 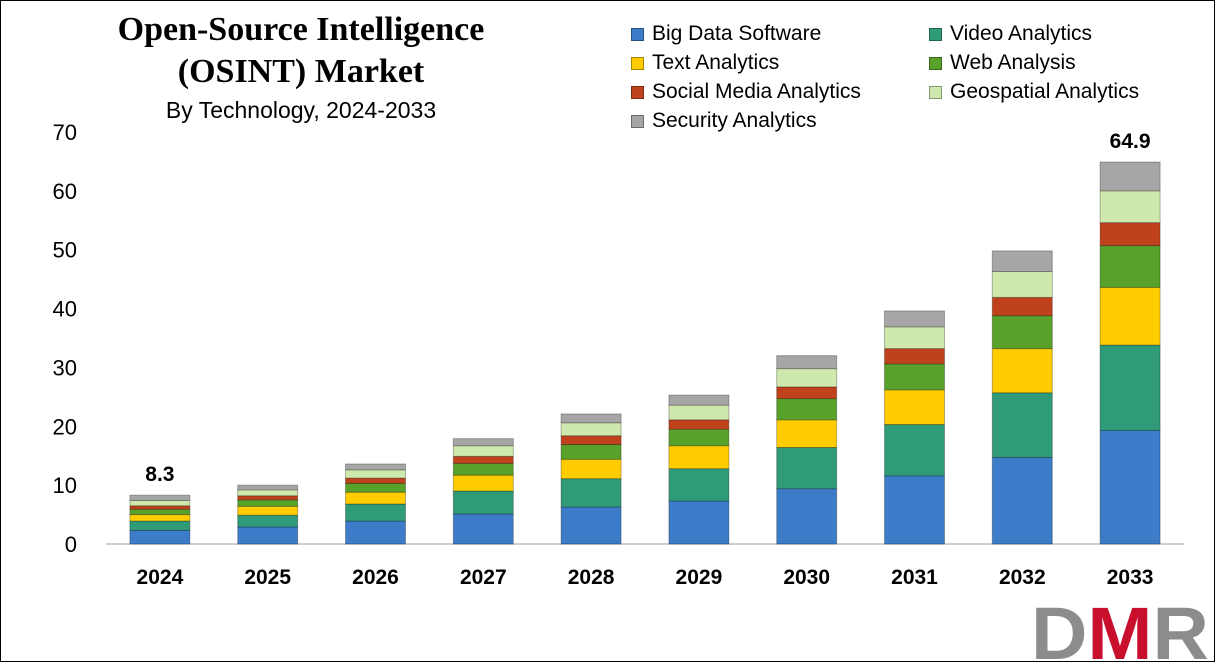 I want to click on y-tick-label: 10, so click(x=65, y=485).